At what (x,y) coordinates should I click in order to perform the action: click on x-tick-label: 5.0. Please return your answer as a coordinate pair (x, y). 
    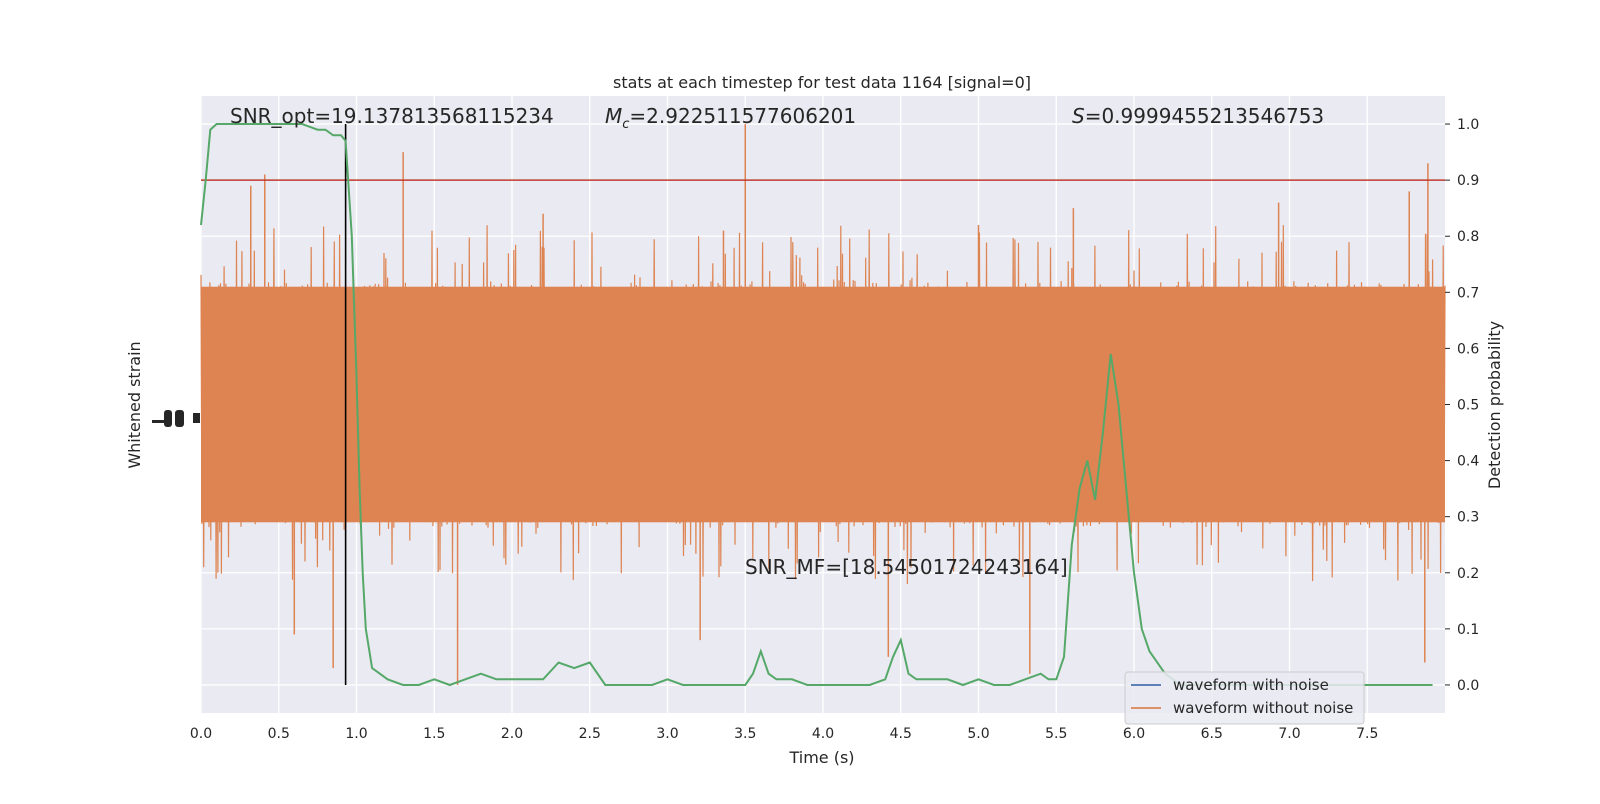
    Looking at the image, I should click on (978, 734).